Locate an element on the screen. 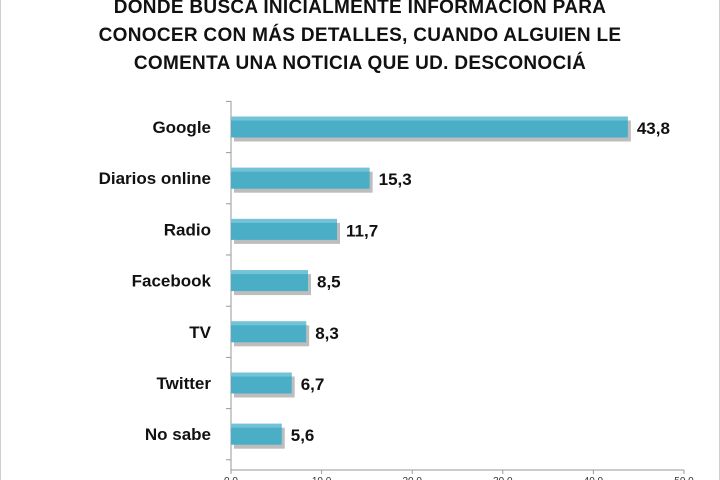  category-label: Radio is located at coordinates (187, 229).